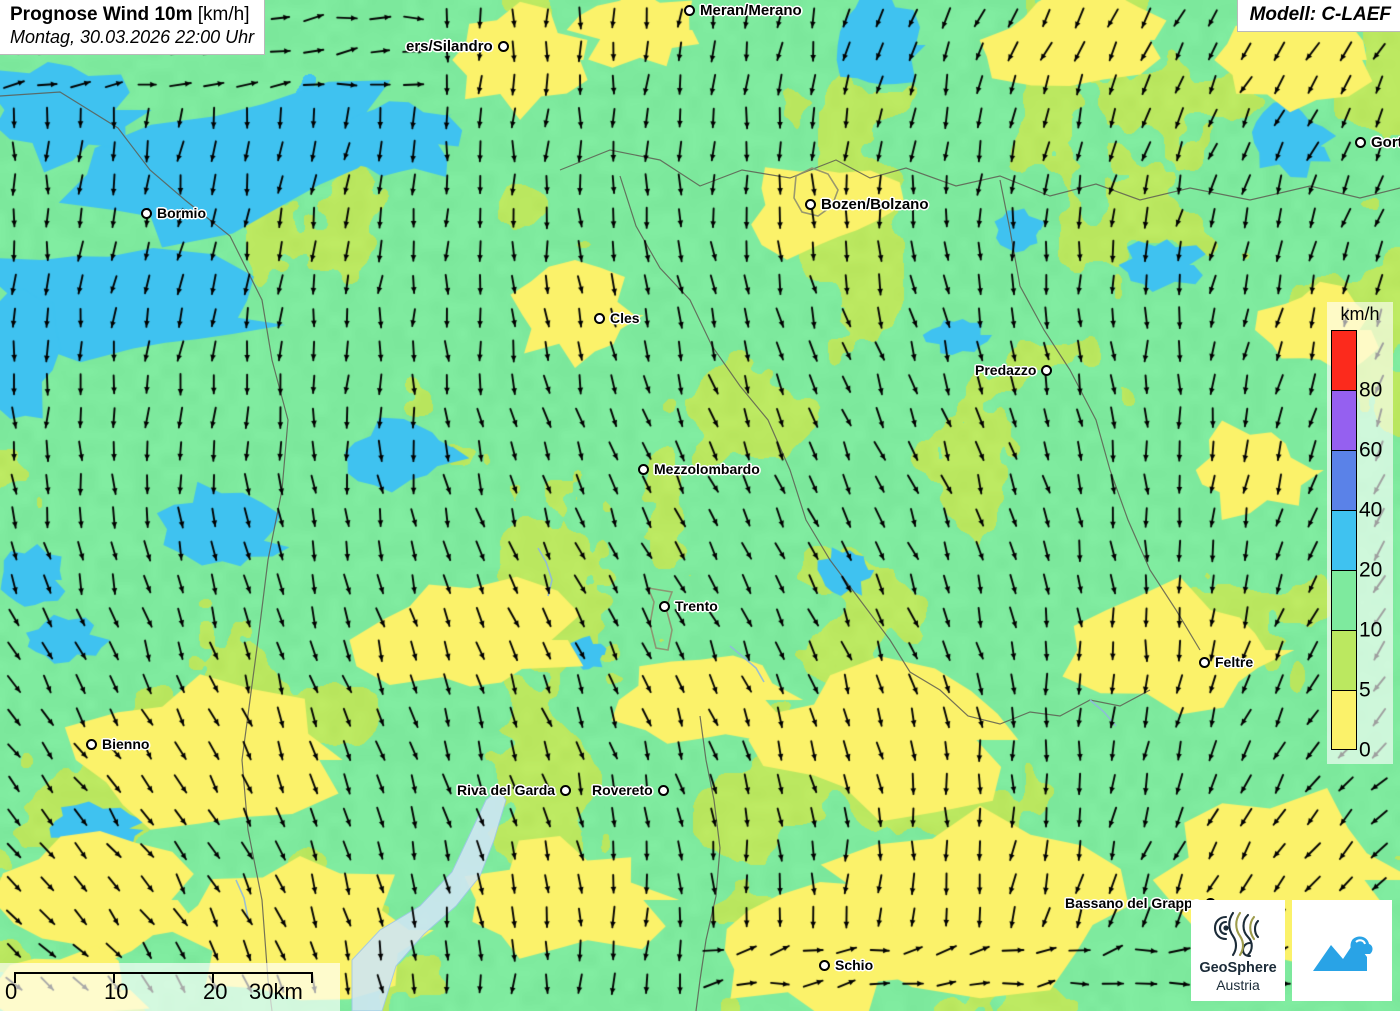  I want to click on legend-tick-80: 80, so click(1371, 390).